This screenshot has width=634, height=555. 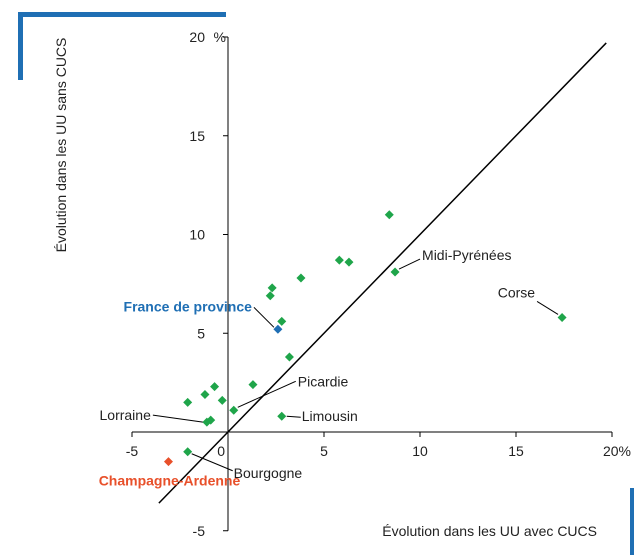 What do you see at coordinates (197, 136) in the screenshot?
I see `y-tick-label: 15` at bounding box center [197, 136].